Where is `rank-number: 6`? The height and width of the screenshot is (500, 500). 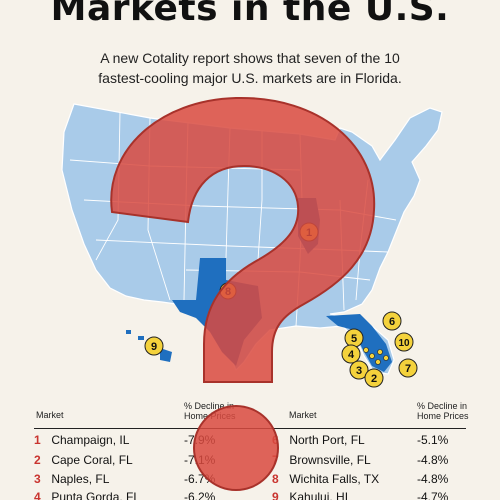 rank-number: 6 is located at coordinates (275, 440).